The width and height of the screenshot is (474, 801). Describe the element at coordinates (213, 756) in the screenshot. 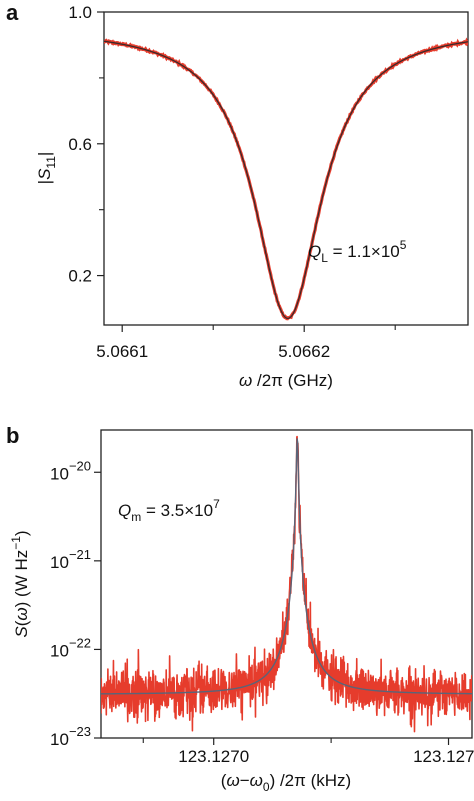

I see `panel-b-xtick-label: 123.1270` at that location.